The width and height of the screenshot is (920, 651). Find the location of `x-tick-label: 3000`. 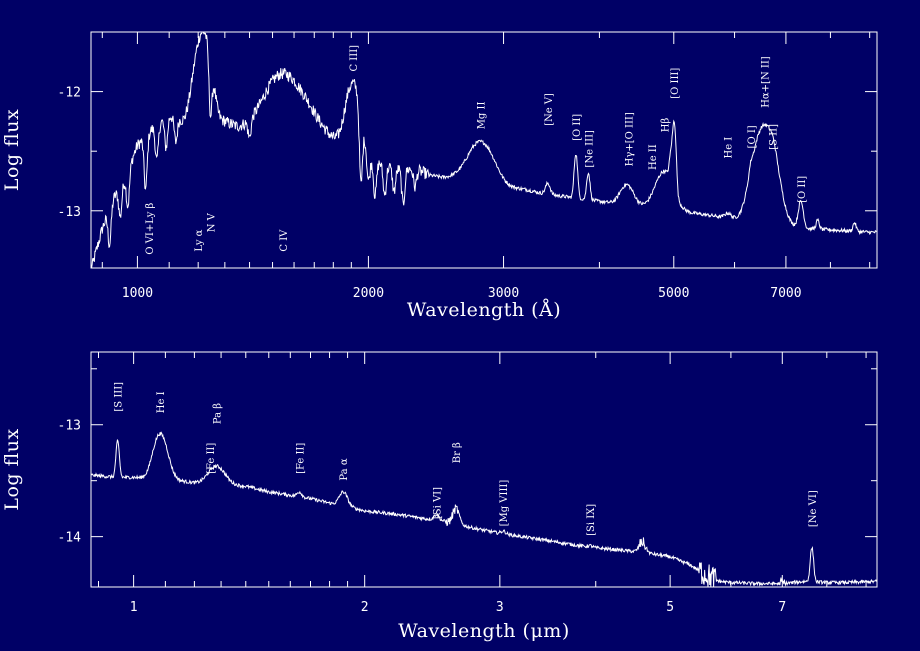

x-tick-label: 3000 is located at coordinates (503, 293).